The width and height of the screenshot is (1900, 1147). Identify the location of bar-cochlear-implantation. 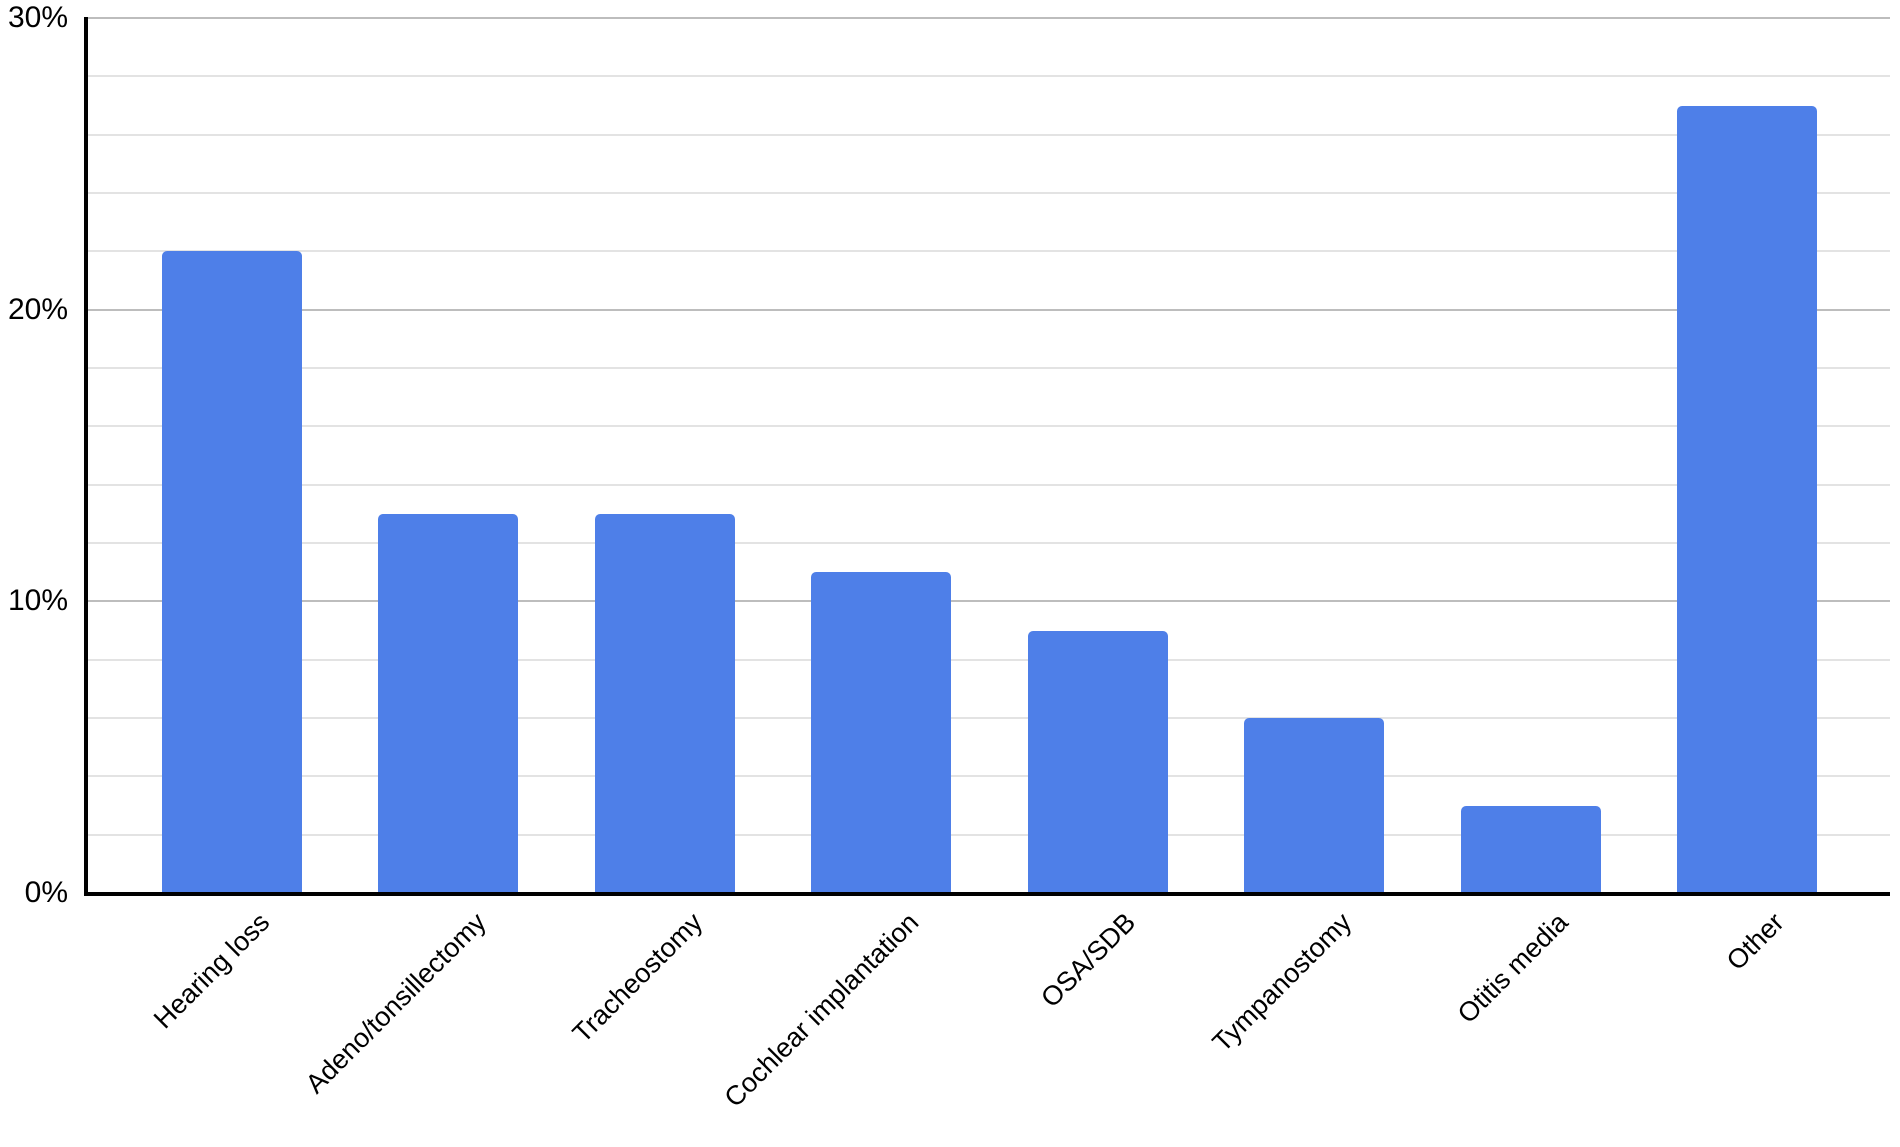
(881, 732).